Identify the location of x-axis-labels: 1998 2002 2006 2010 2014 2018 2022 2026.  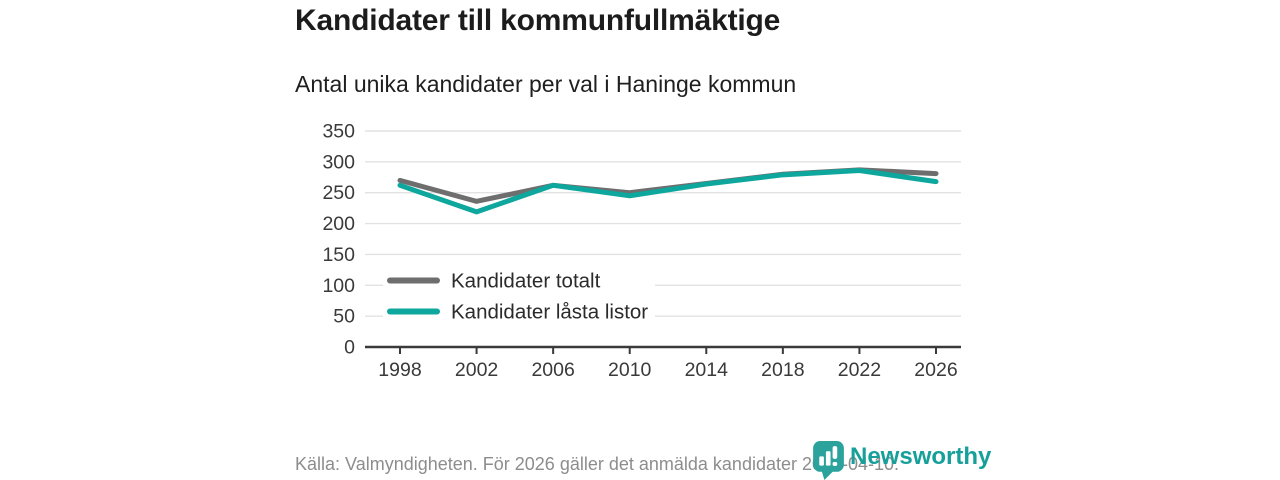
(667, 370).